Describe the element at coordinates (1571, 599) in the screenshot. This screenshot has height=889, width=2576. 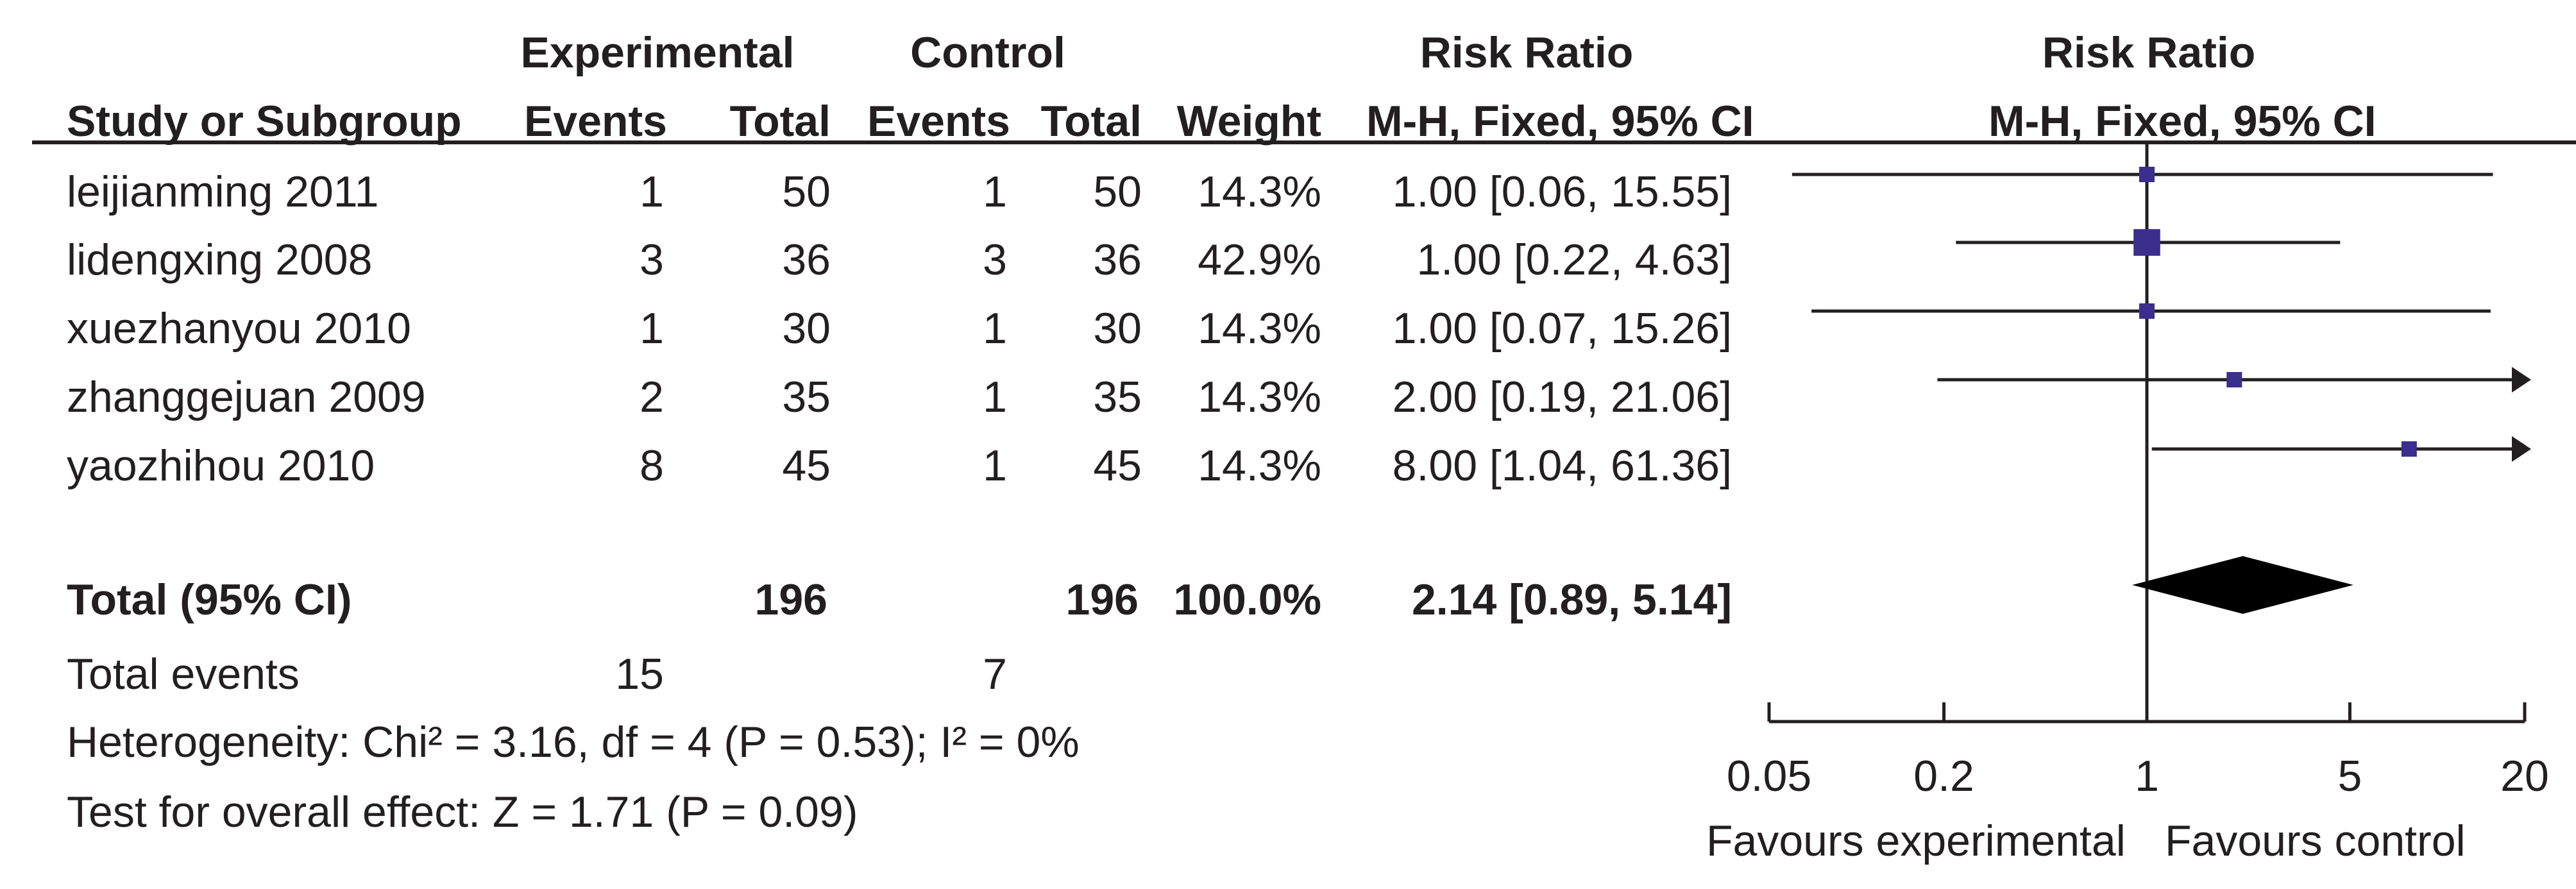
I see `total-ci: 2.14 [0.89, 5.14]` at that location.